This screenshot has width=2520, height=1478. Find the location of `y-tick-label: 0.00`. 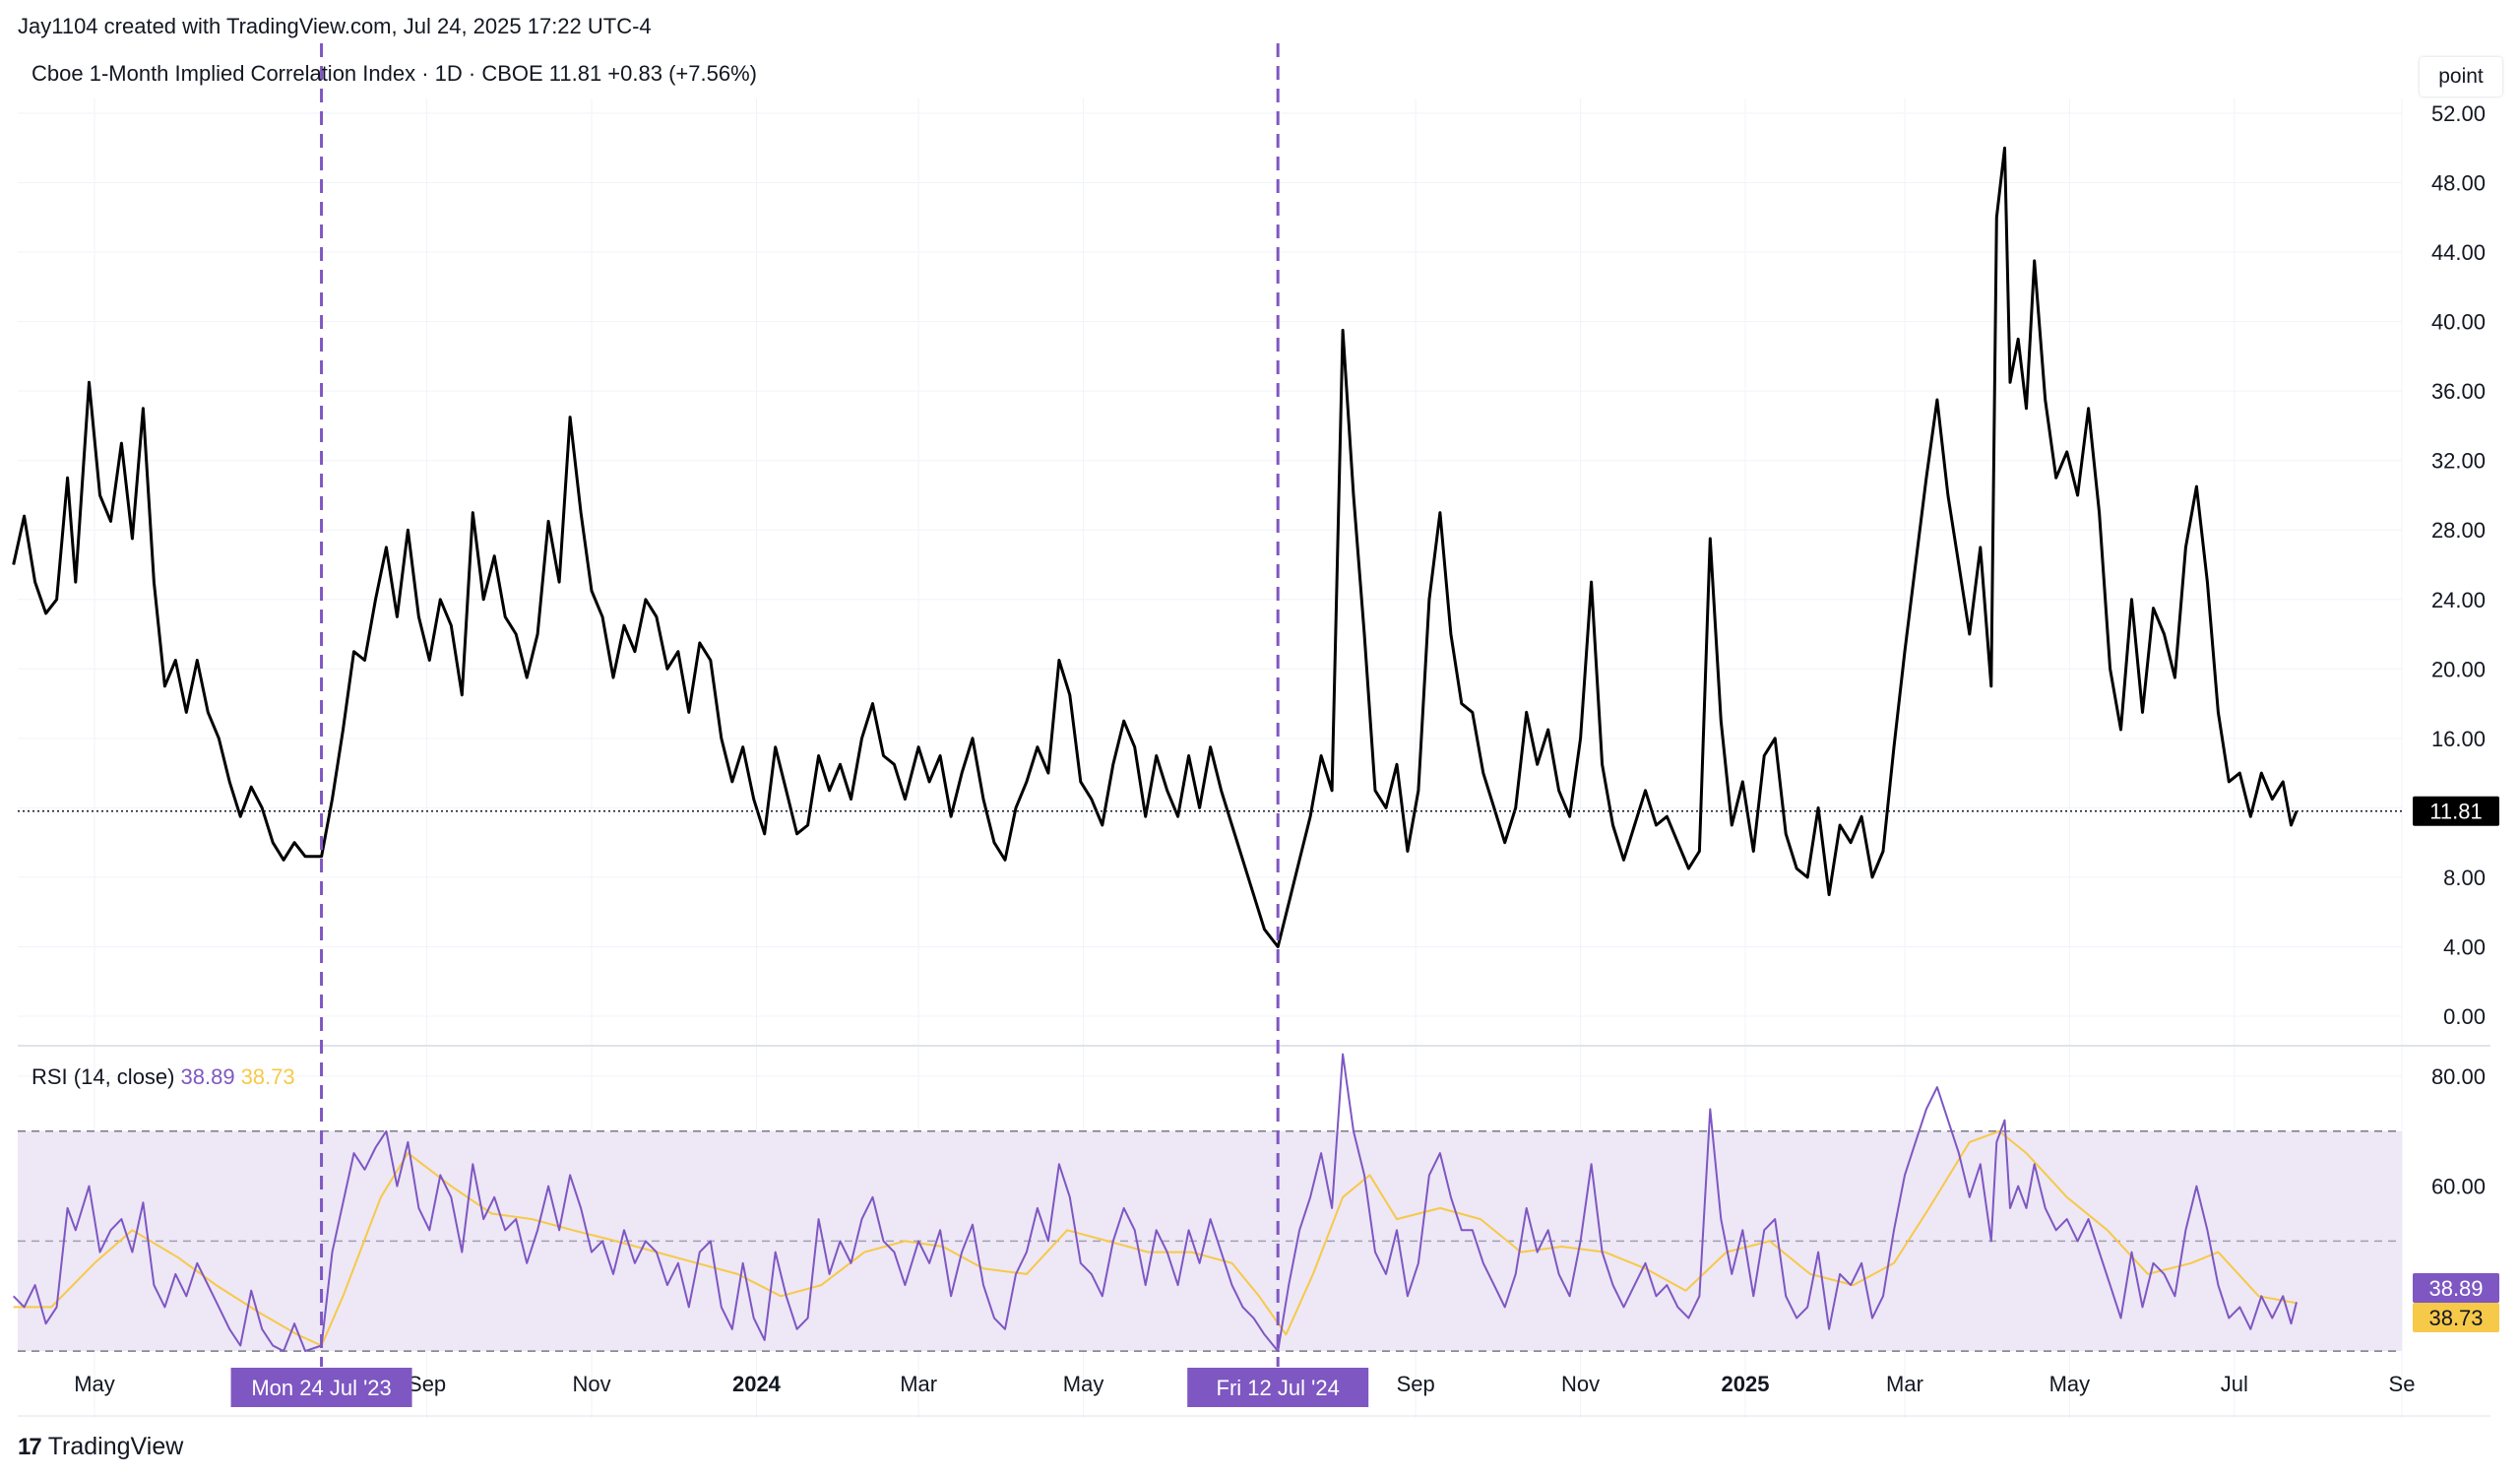

y-tick-label: 0.00 is located at coordinates (2464, 1016).